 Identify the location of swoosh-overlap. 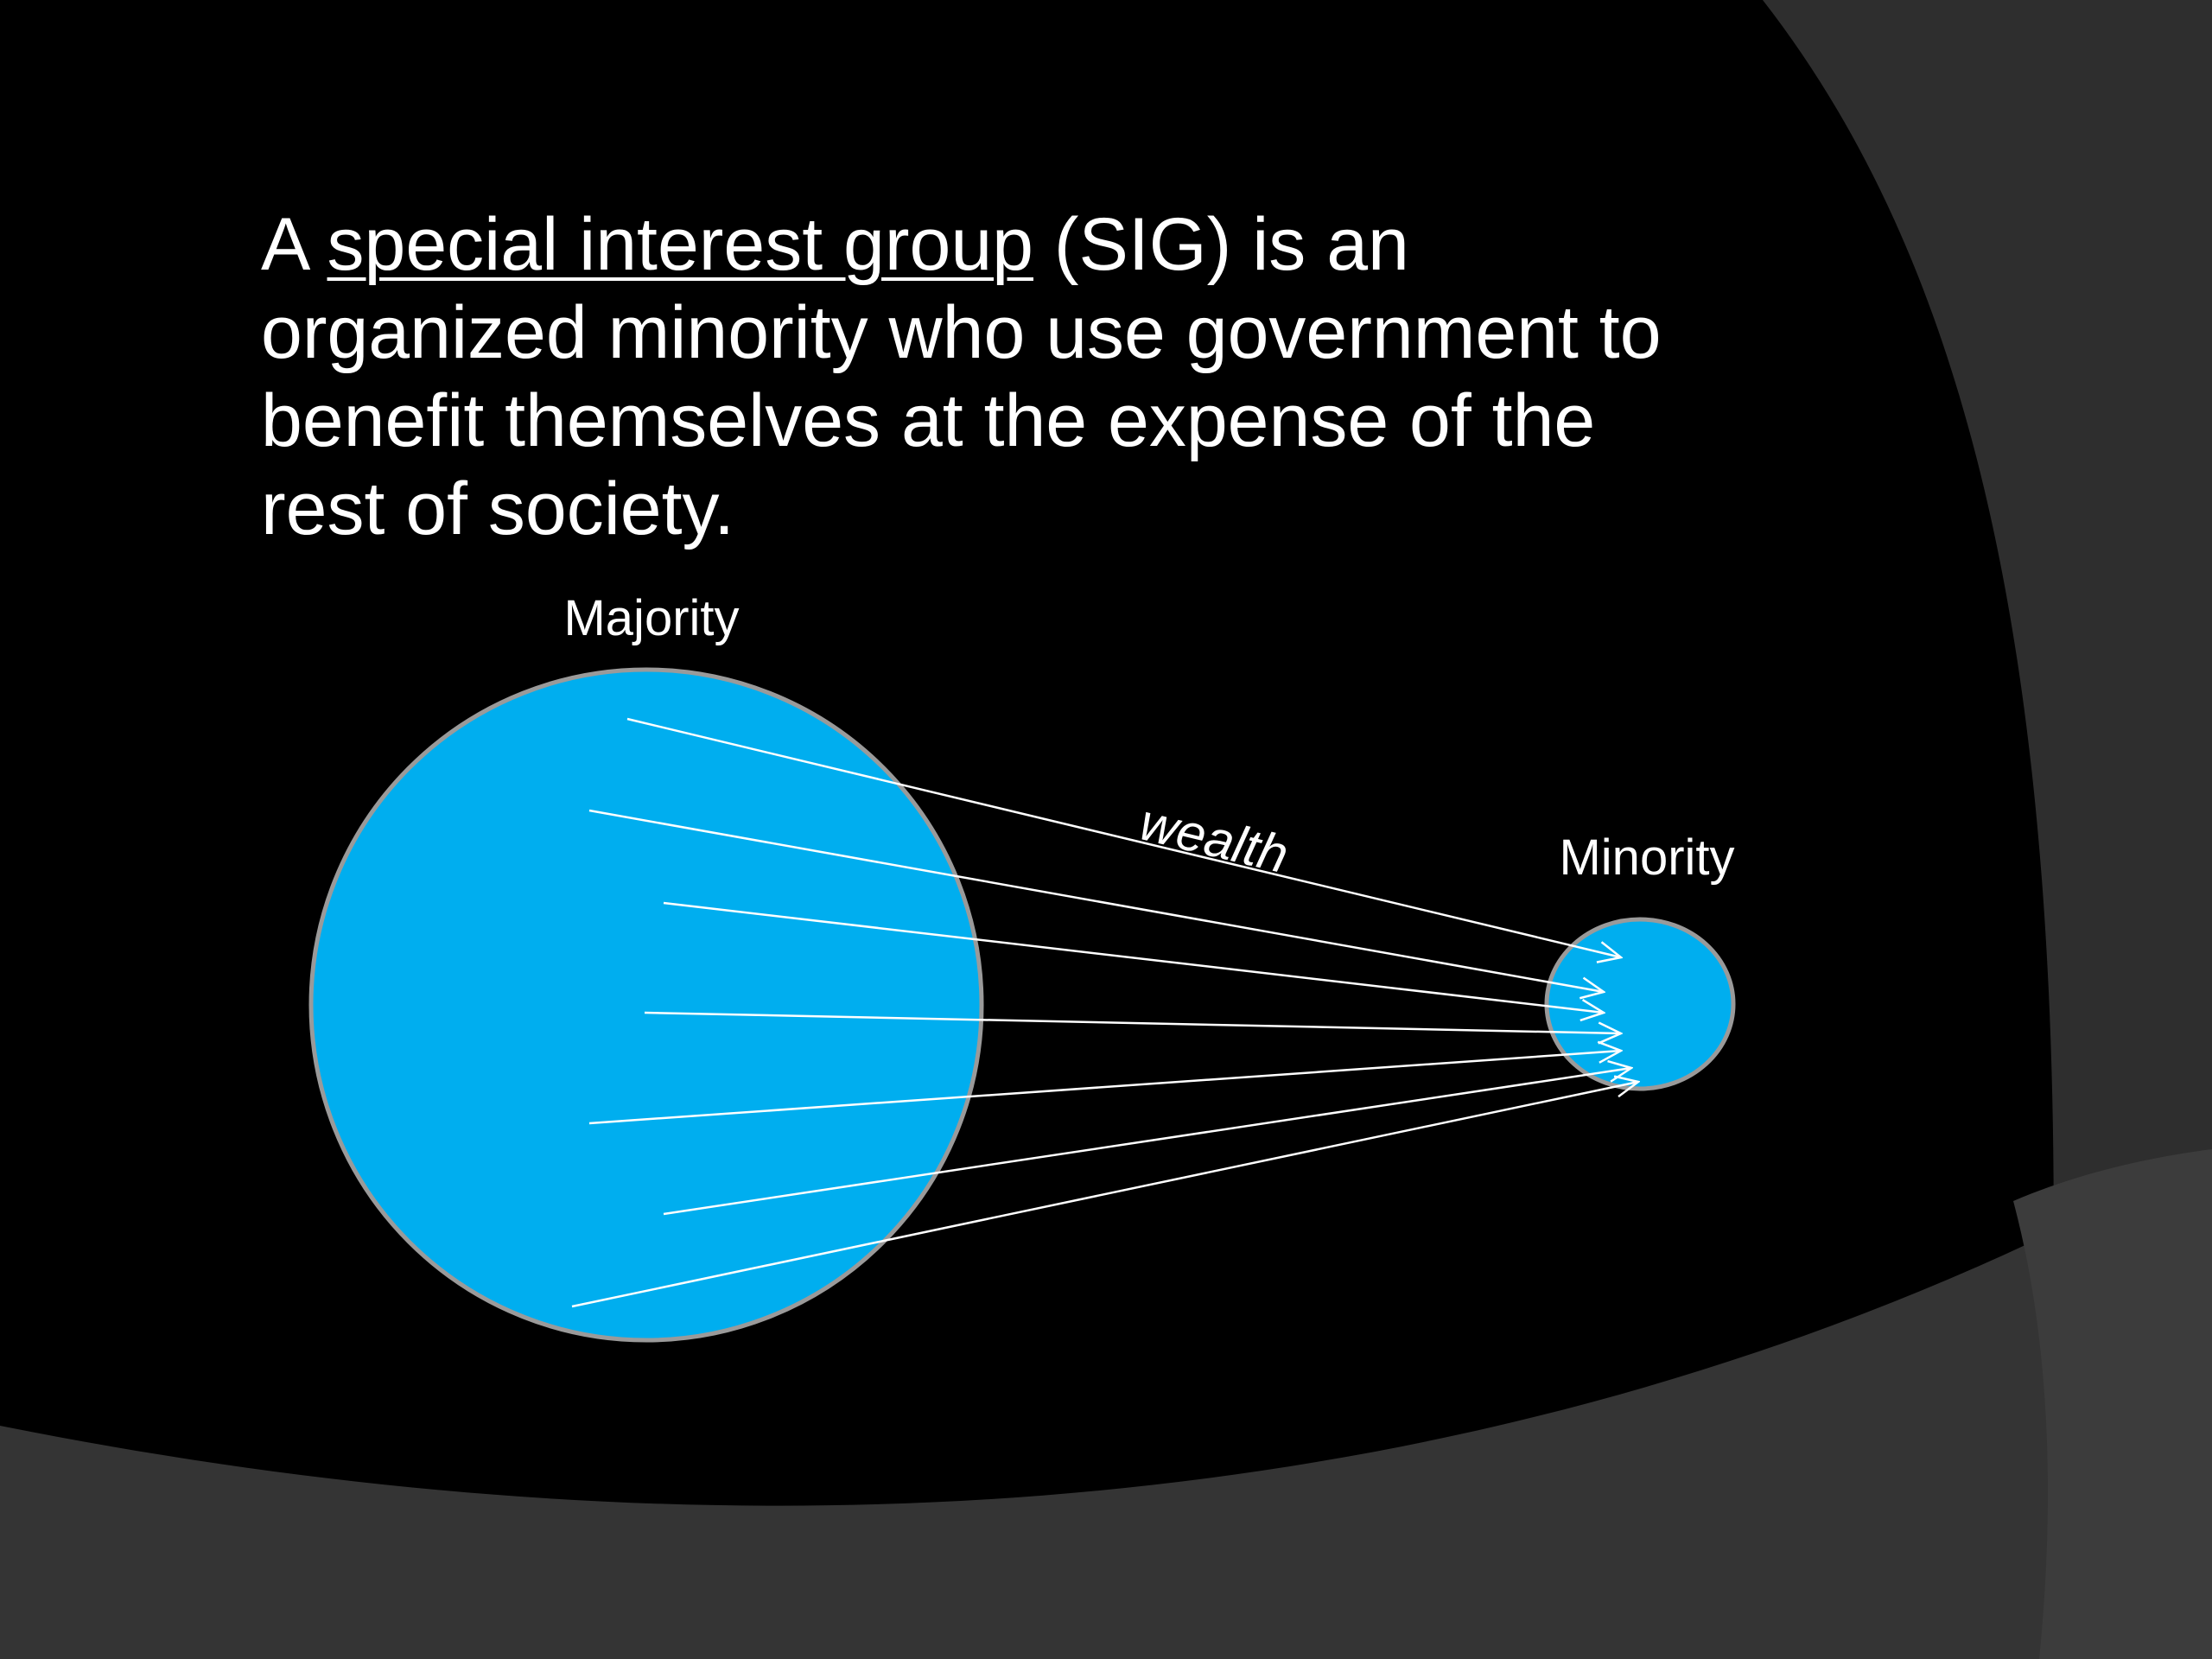
(2112, 1404).